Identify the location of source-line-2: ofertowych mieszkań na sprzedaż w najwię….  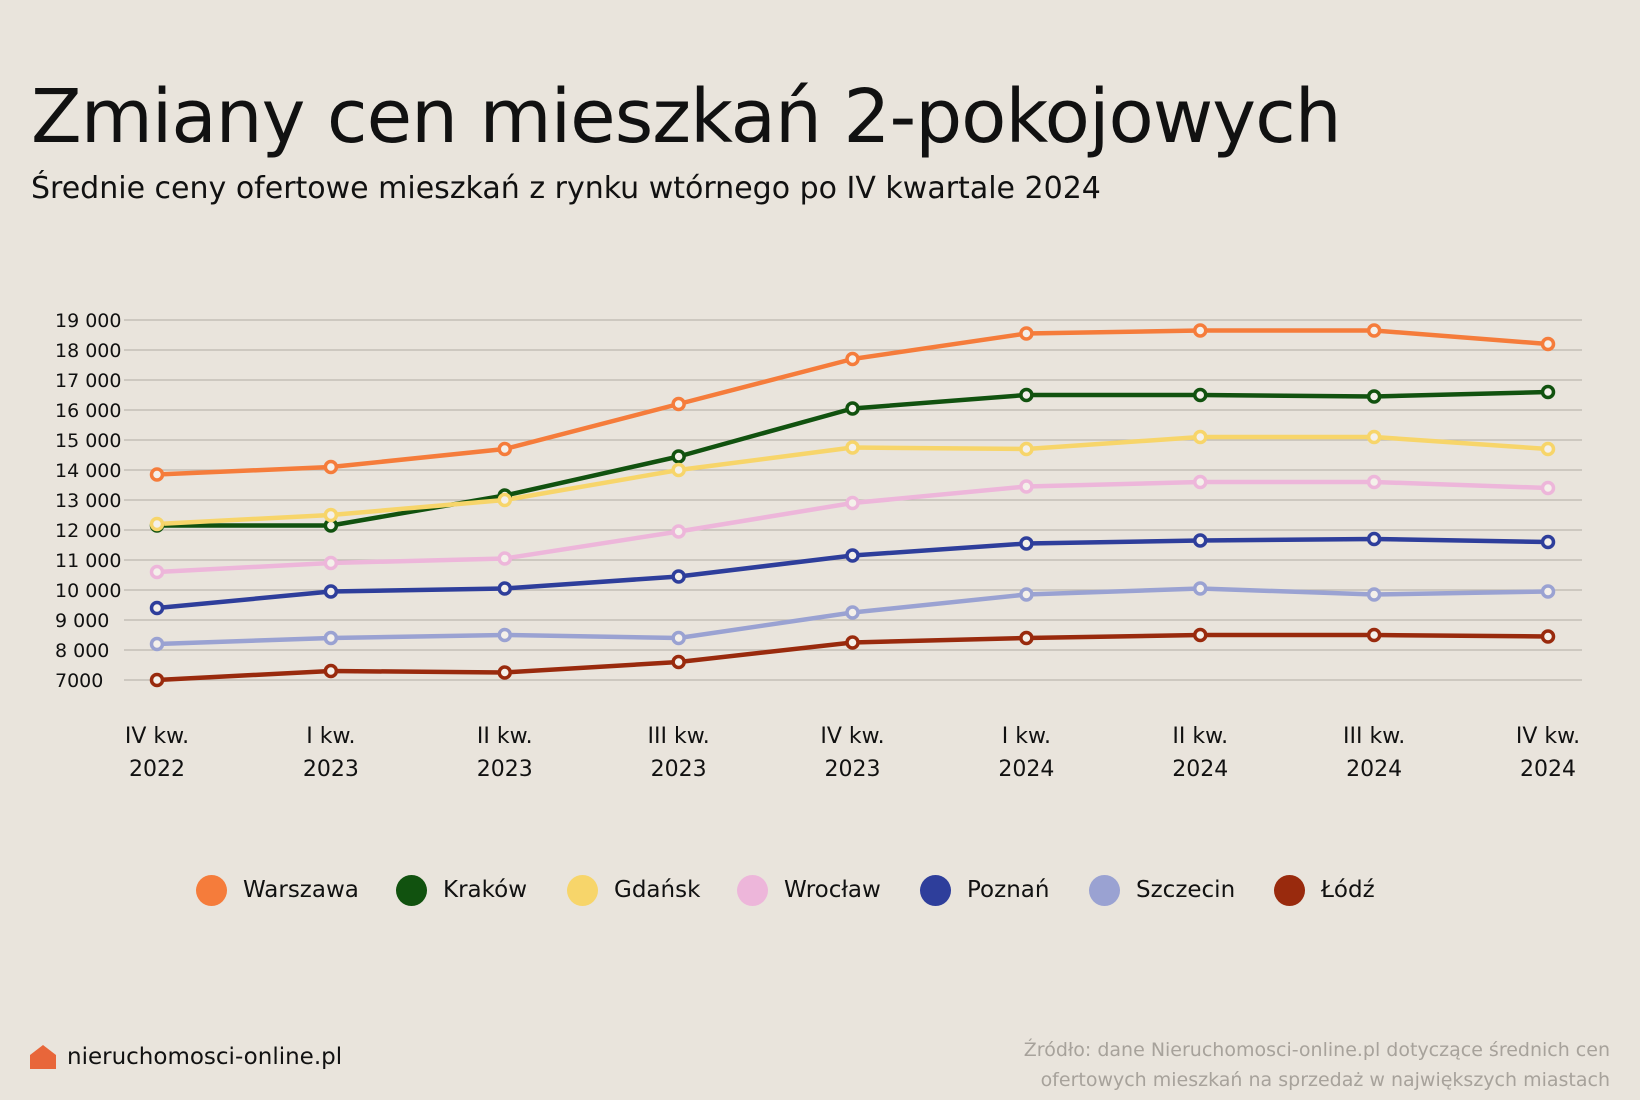
(1325, 1080).